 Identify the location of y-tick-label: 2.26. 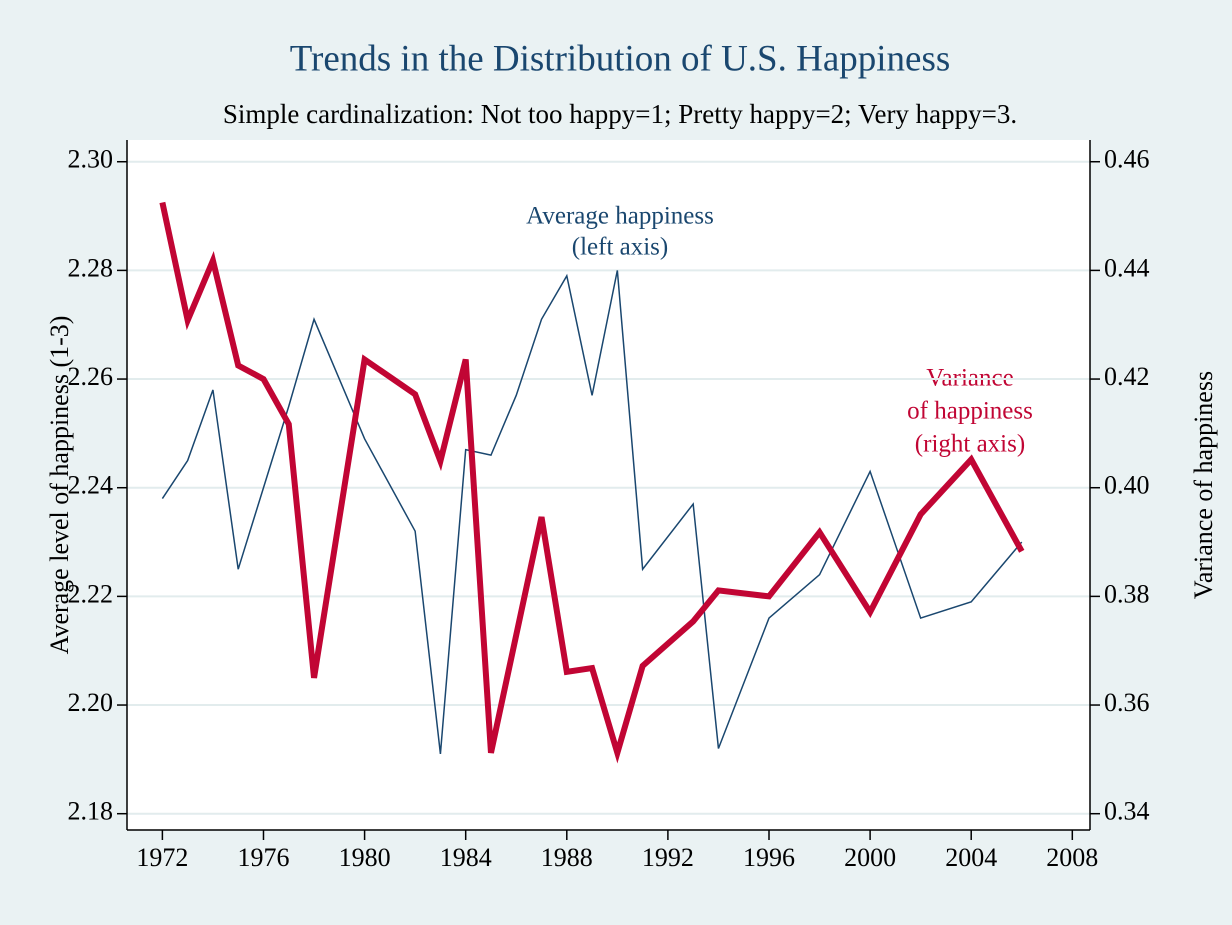
(91, 376).